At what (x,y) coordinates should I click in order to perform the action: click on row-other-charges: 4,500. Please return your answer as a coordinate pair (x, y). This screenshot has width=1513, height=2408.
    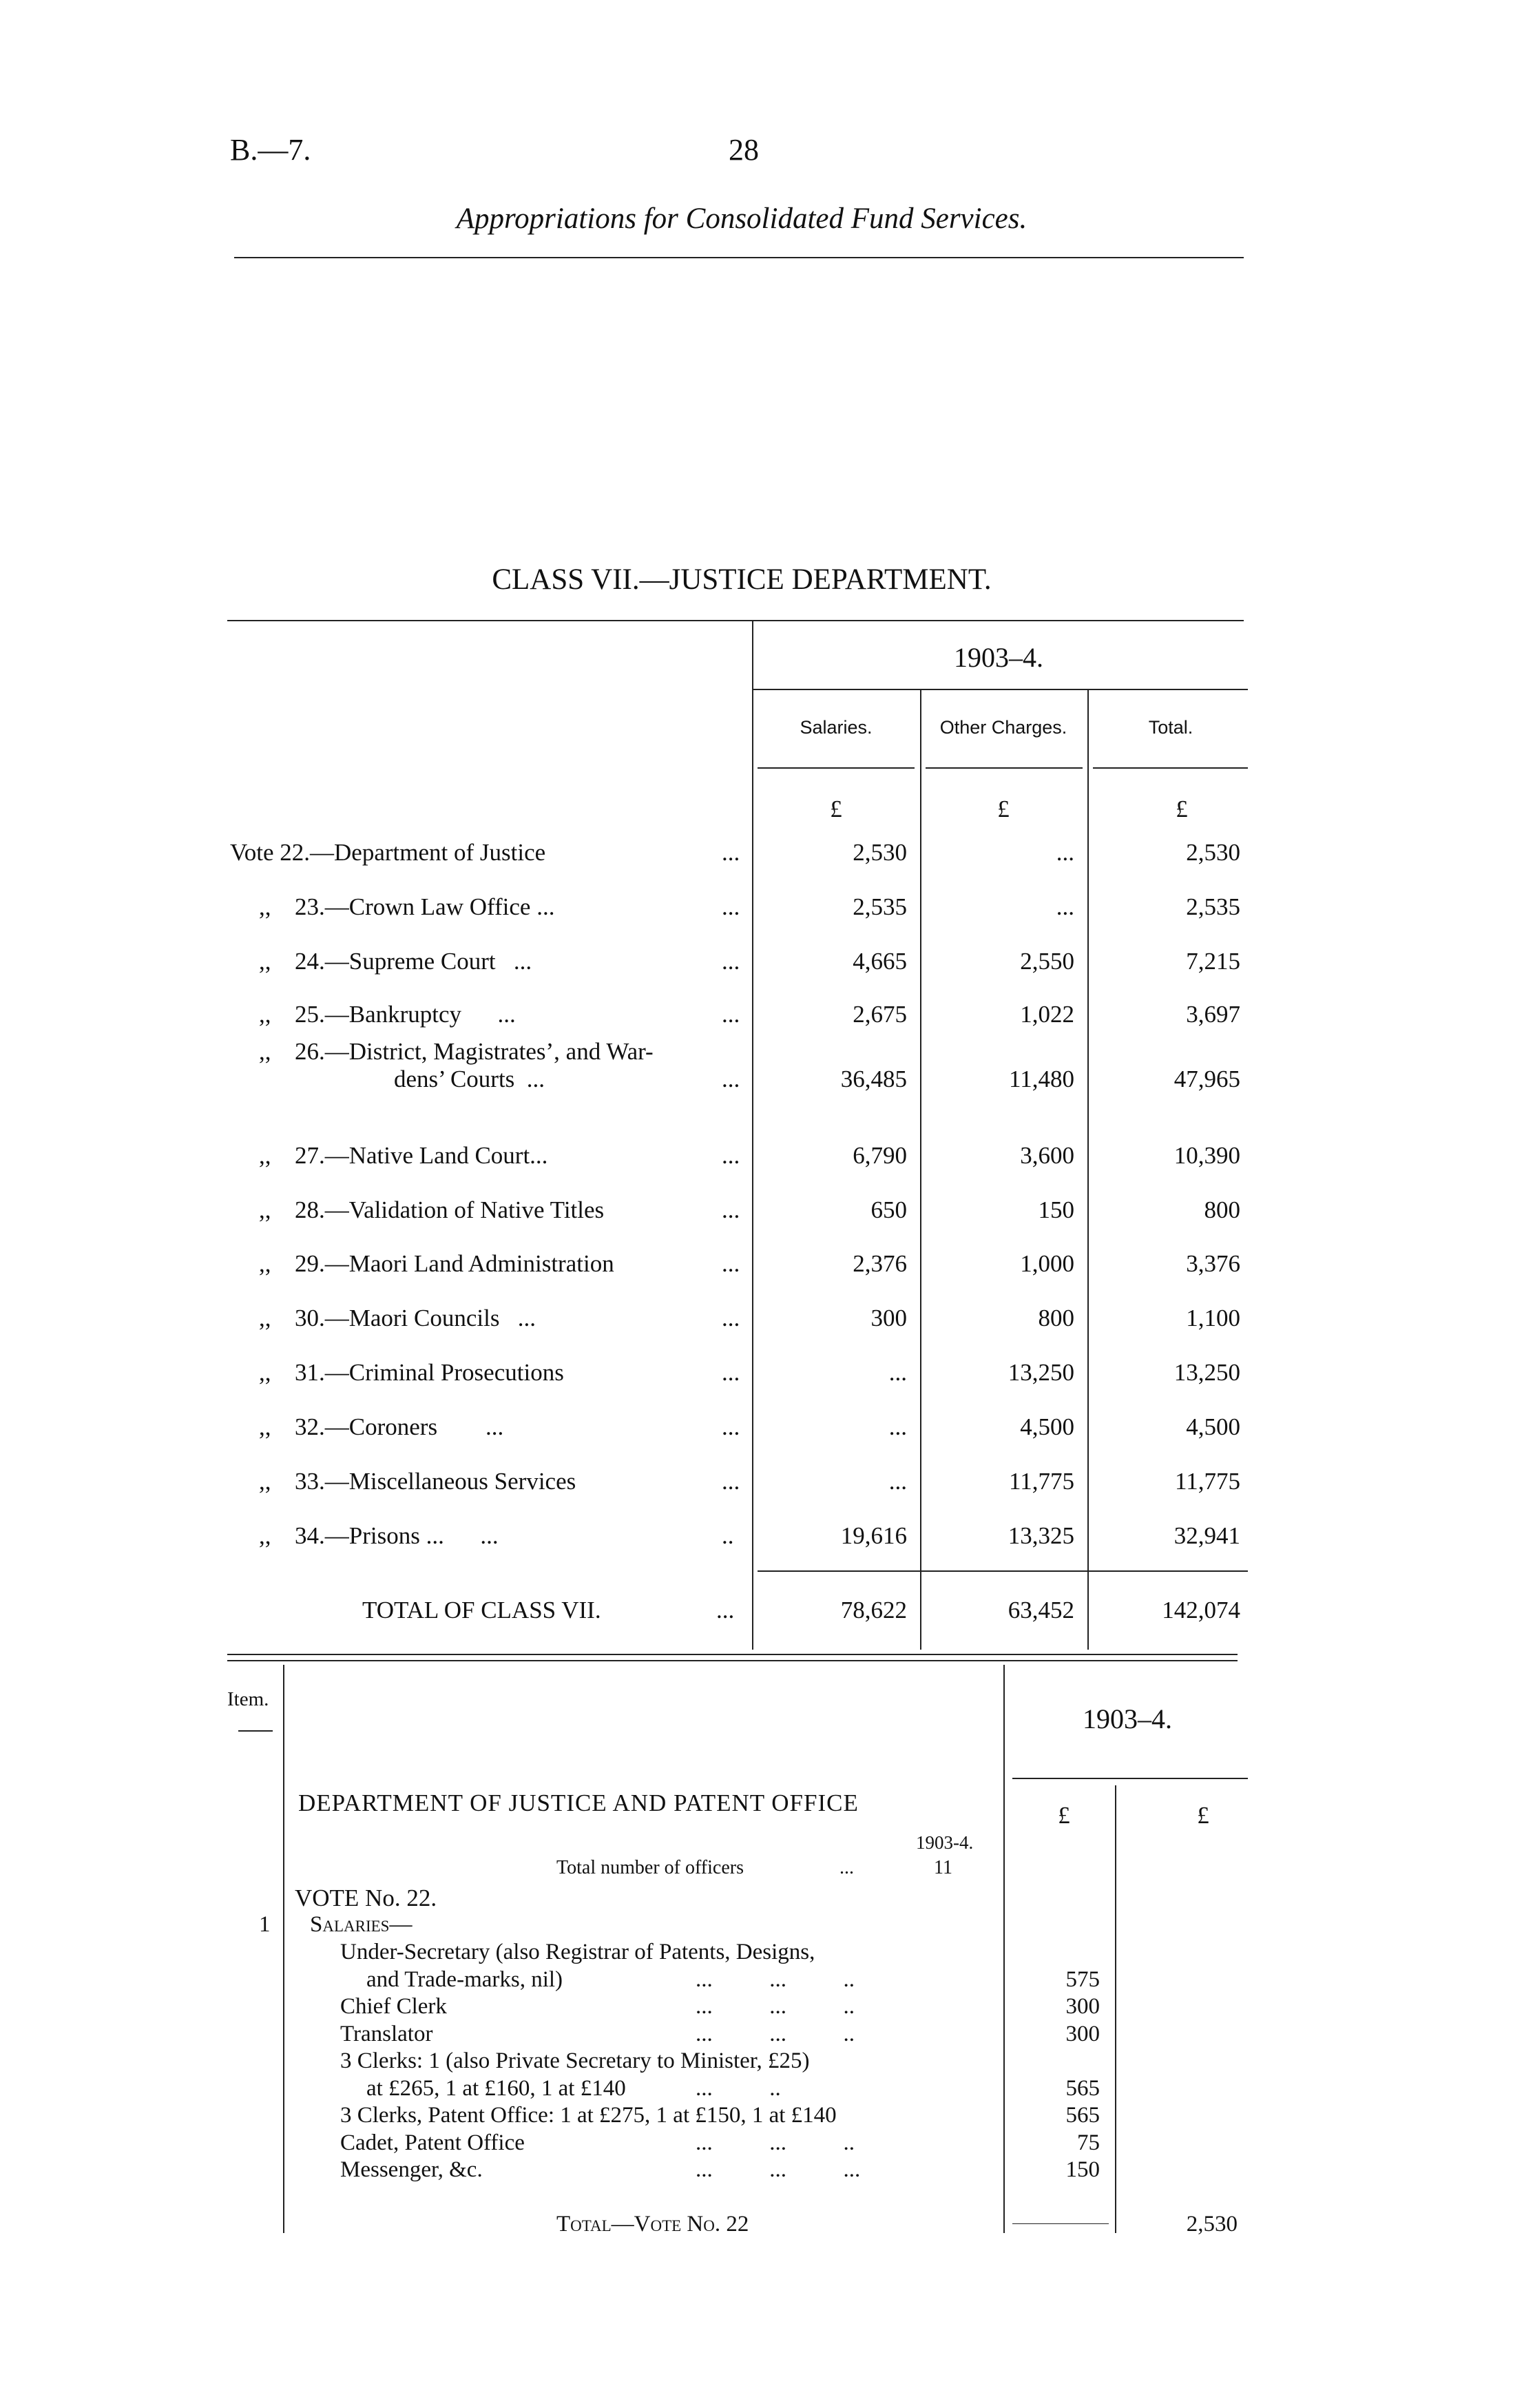
    Looking at the image, I should click on (1047, 1426).